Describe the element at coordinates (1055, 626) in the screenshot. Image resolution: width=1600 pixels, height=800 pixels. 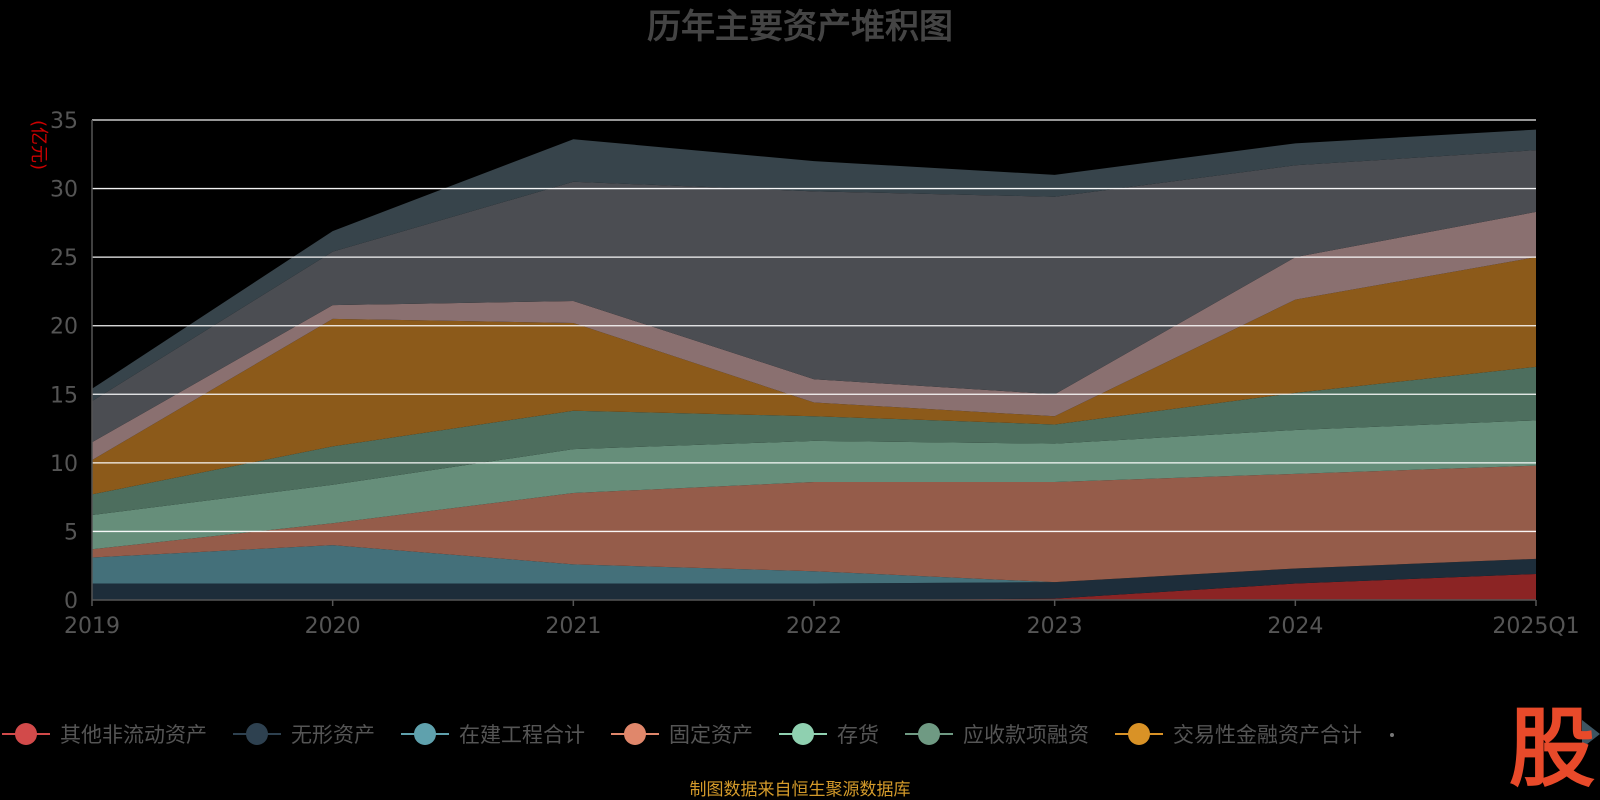
I see `x-tick-label: 2023` at that location.